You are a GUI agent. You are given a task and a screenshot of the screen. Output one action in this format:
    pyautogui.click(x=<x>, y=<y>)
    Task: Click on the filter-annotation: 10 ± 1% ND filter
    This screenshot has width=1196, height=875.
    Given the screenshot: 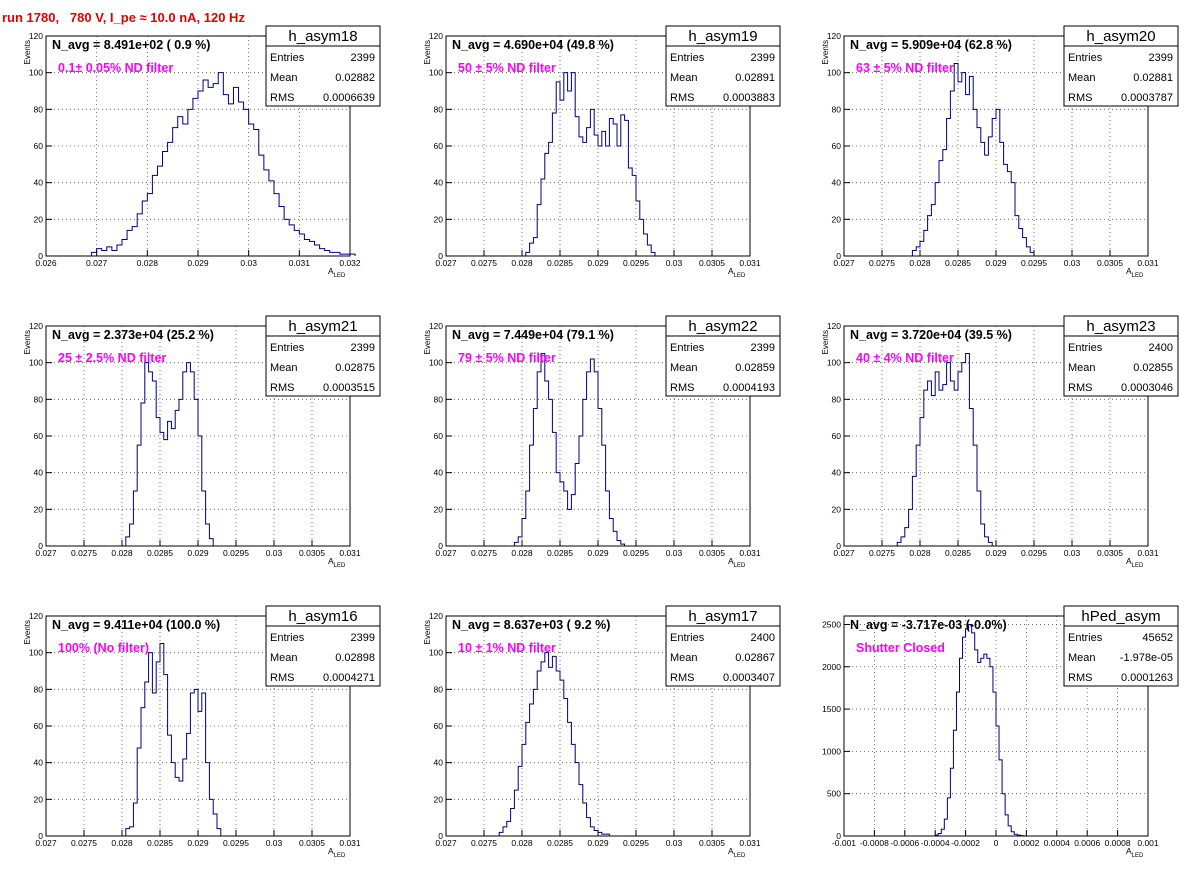 What is the action you would take?
    pyautogui.click(x=507, y=648)
    